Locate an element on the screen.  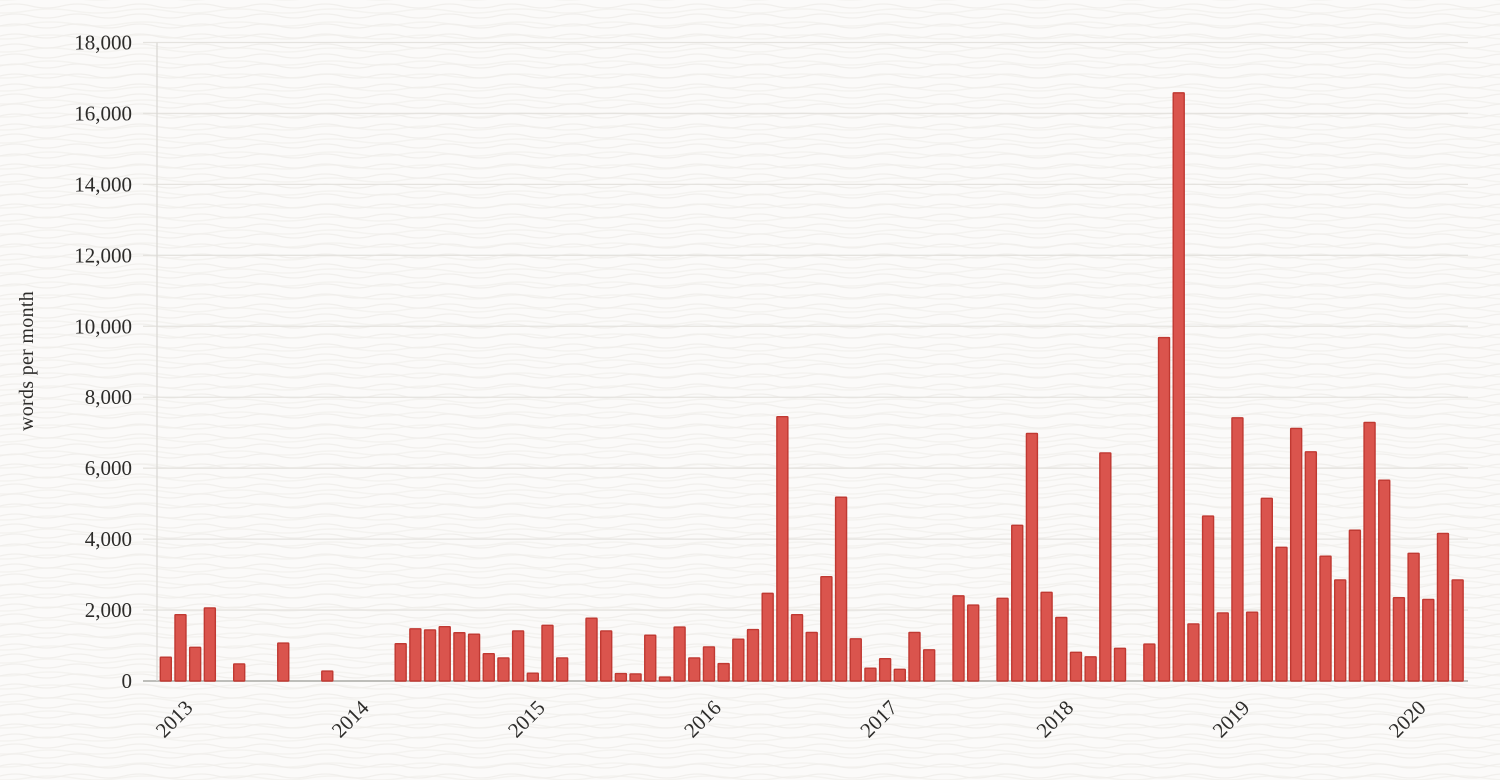
y-tick-label: 14,000 is located at coordinates (103, 184).